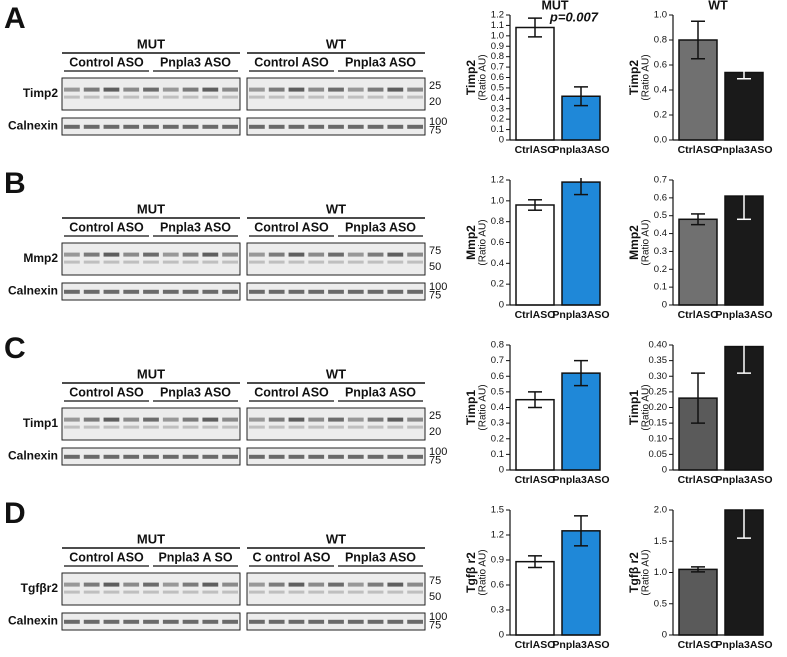 This screenshot has width=787, height=657. I want to click on y-tick-label: 0, so click(664, 305).